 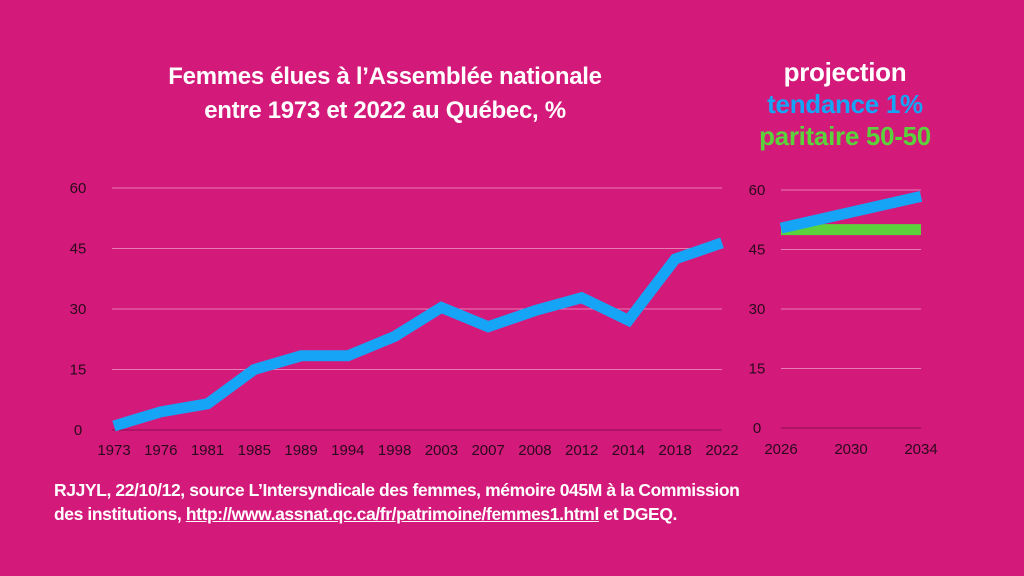 What do you see at coordinates (300, 450) in the screenshot?
I see `x-tick-label: 1989` at bounding box center [300, 450].